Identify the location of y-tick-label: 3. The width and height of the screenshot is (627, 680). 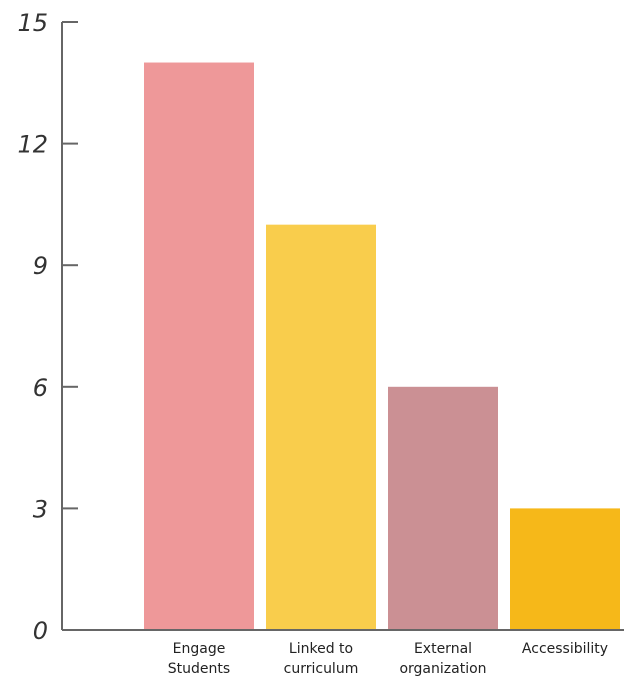
(40, 509).